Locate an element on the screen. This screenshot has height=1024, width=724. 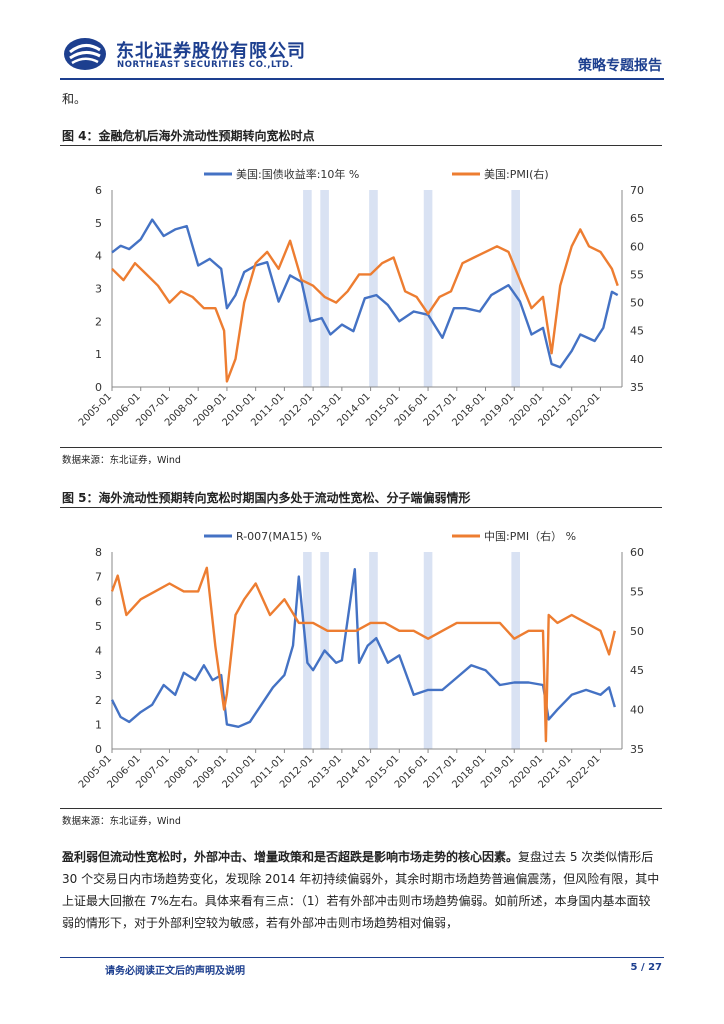
legend-label-0: 美国:国债收益率:10年 % is located at coordinates (297, 174).